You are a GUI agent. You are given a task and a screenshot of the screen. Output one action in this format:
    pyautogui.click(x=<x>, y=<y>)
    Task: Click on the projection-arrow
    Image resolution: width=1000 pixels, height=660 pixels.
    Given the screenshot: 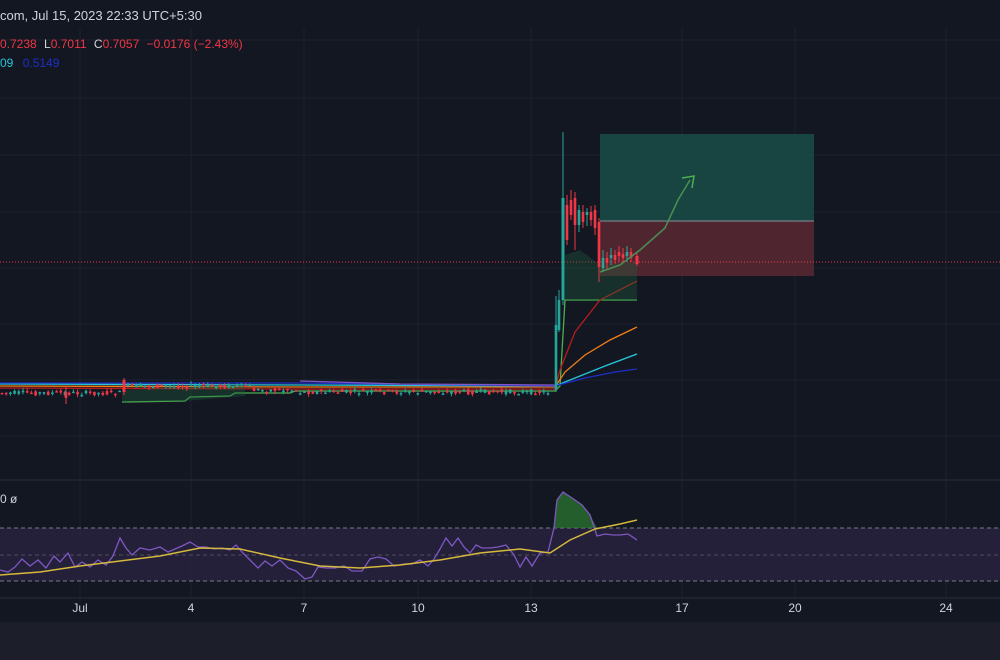 What is the action you would take?
    pyautogui.click(x=645, y=226)
    